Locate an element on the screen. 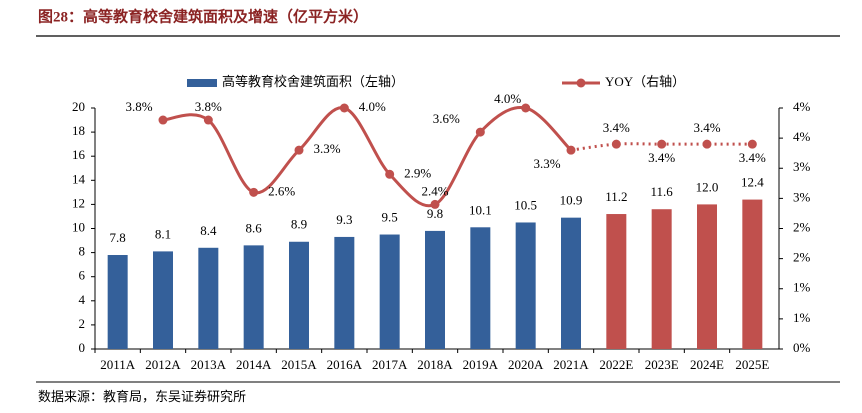 This screenshot has height=413, width=862. y-tick-label: 10 is located at coordinates (78, 226).